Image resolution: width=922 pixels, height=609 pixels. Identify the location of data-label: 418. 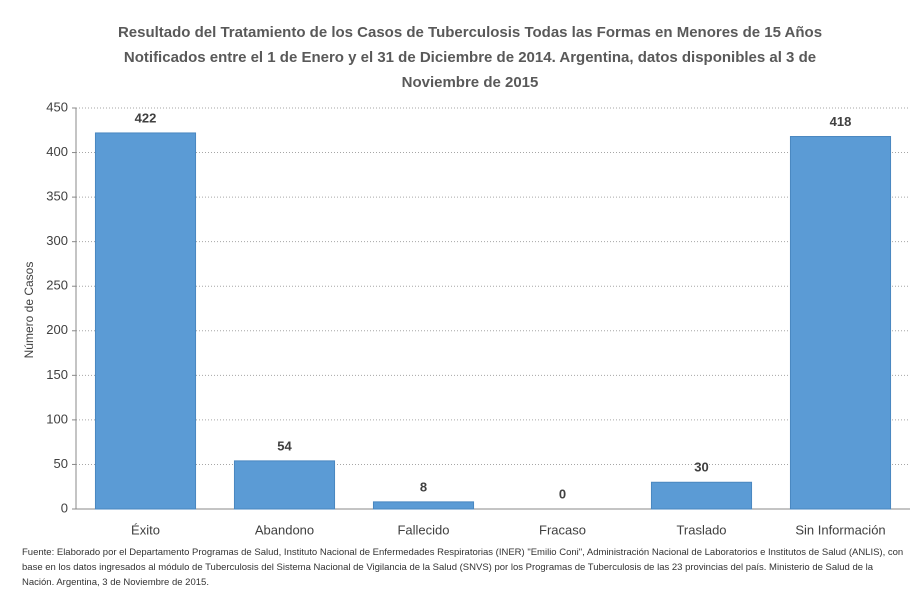
(841, 121).